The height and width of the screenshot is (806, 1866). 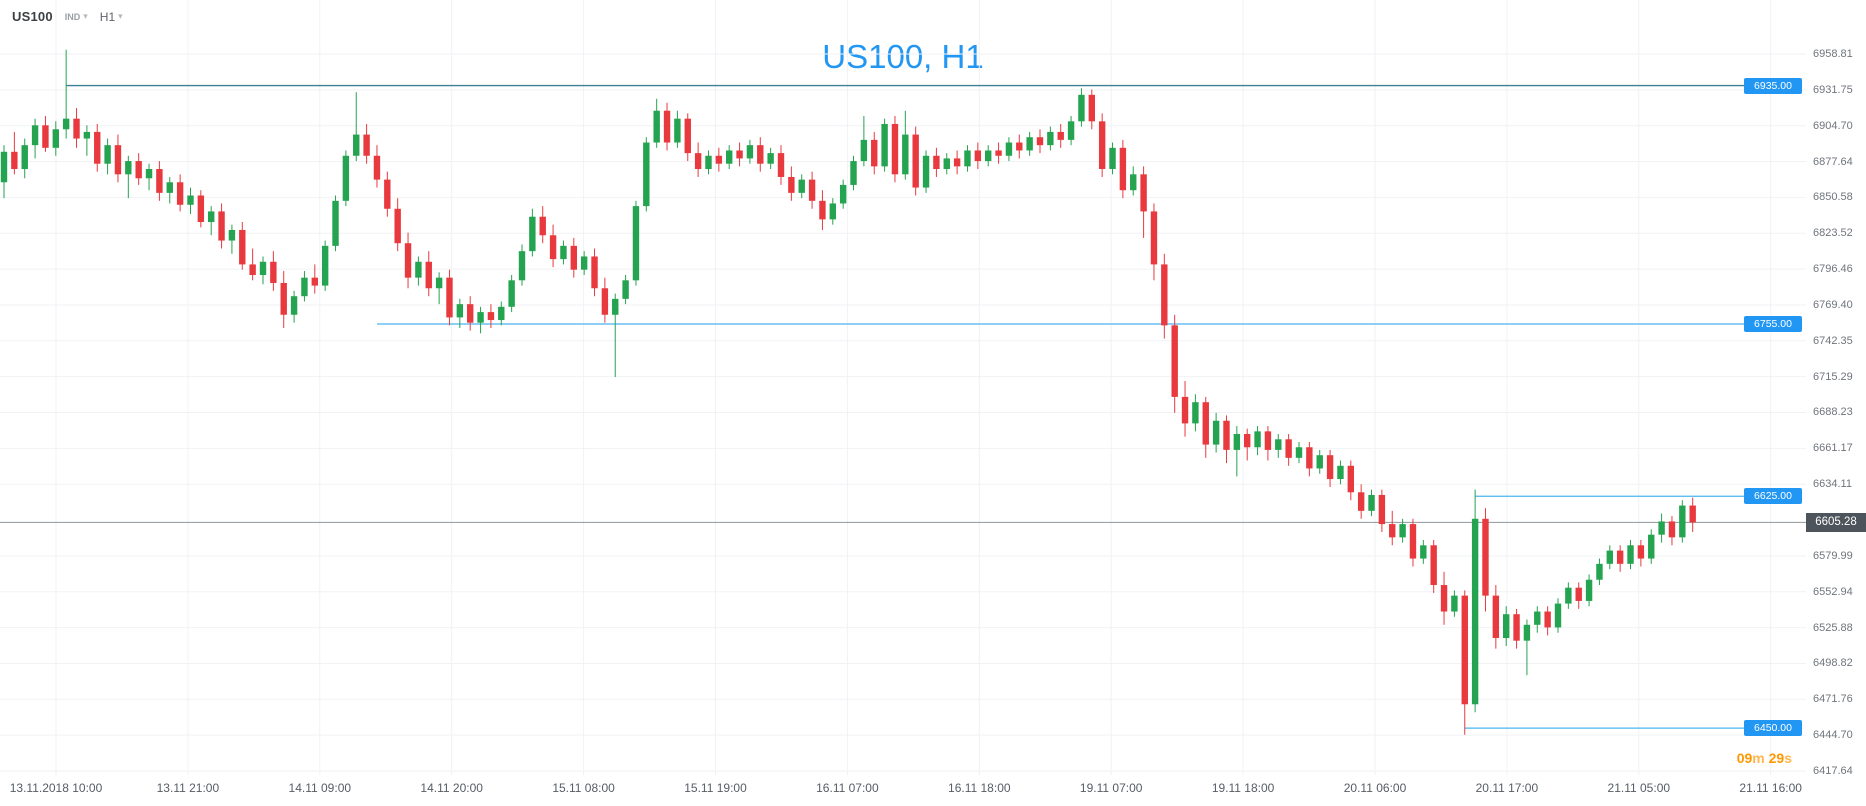 What do you see at coordinates (1833, 54) in the screenshot?
I see `price-axis-label: 6958.81` at bounding box center [1833, 54].